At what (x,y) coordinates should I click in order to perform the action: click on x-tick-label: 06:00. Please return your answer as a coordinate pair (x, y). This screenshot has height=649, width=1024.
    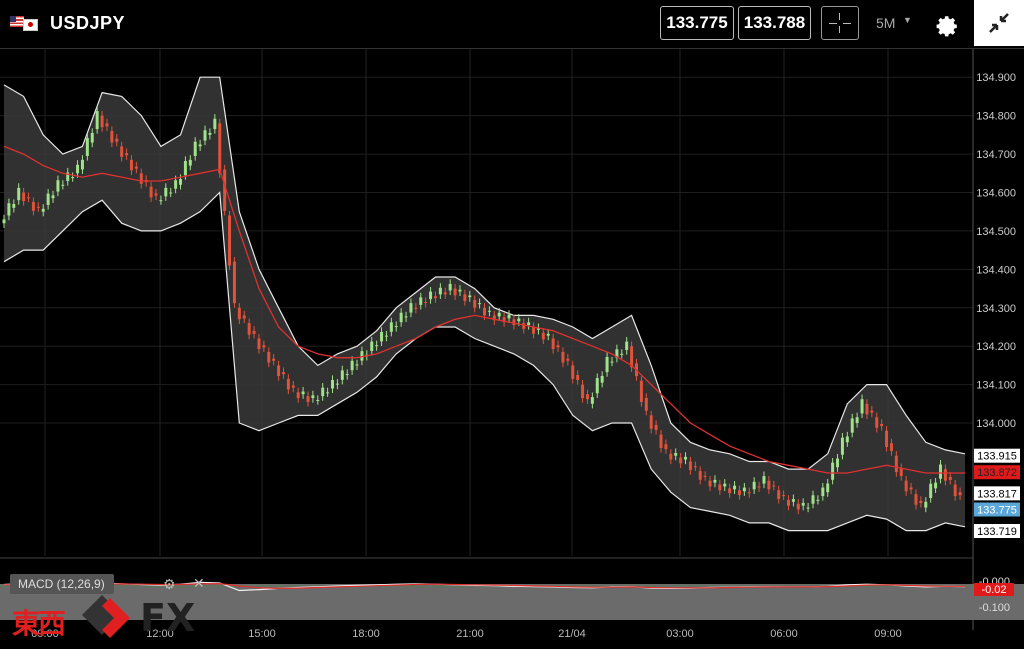
    Looking at the image, I should click on (784, 634).